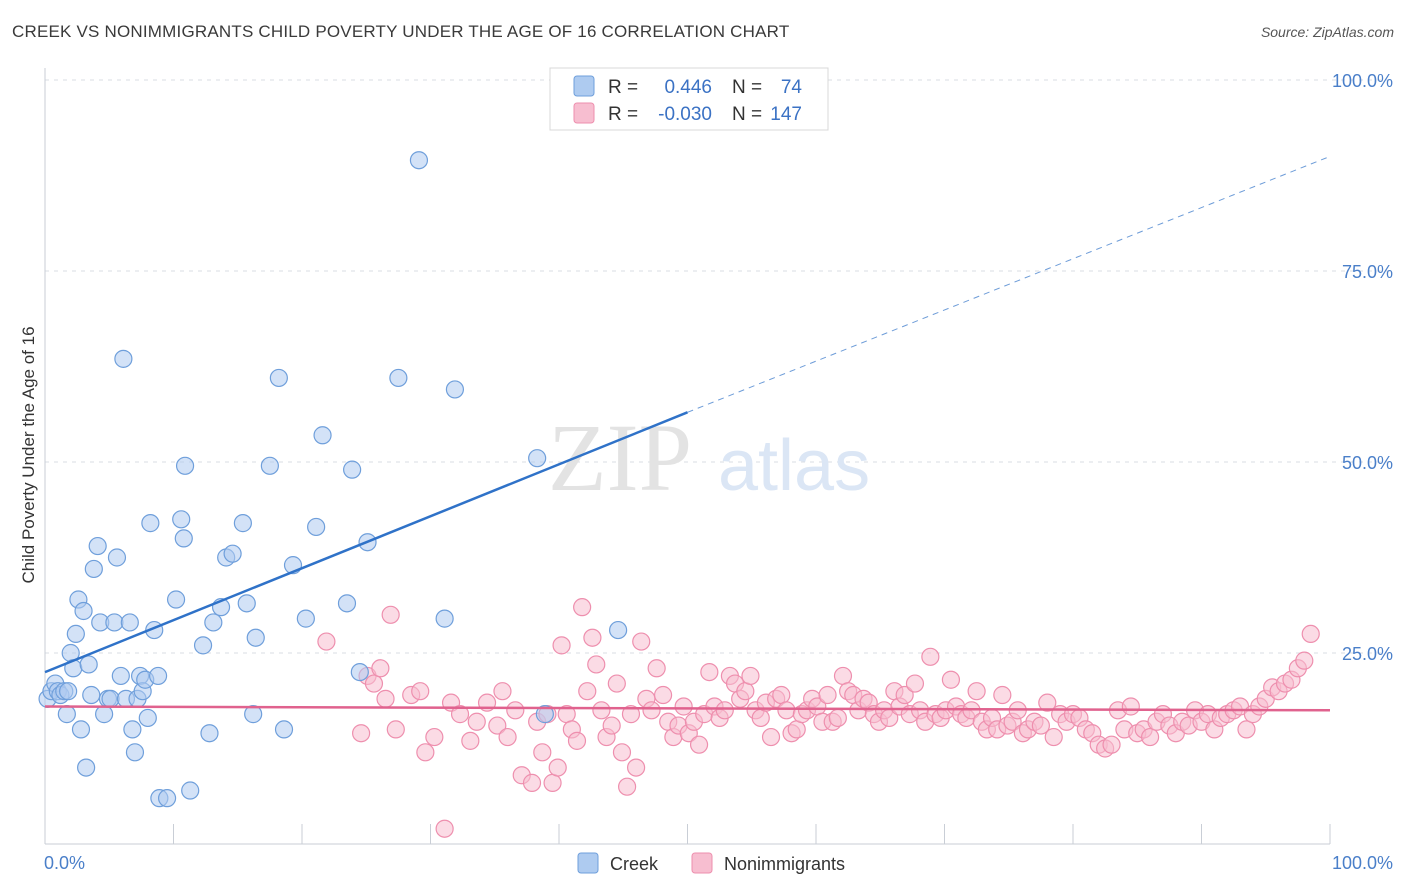 The height and width of the screenshot is (892, 1406). What do you see at coordinates (623, 114) in the screenshot?
I see `legend-nonimm-r-label: R =` at bounding box center [623, 114].